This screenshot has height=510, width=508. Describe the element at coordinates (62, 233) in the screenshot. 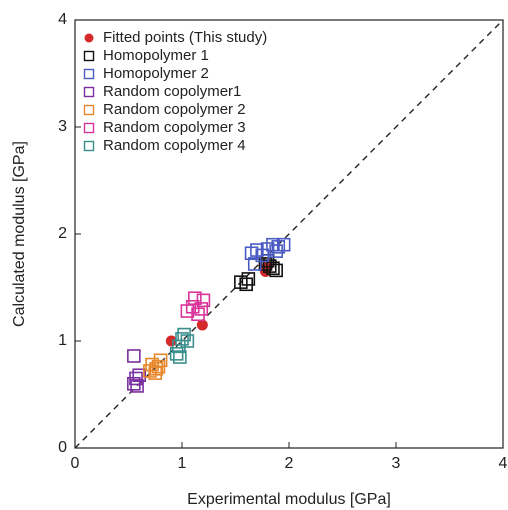

I see `y-tick-label: 2` at that location.